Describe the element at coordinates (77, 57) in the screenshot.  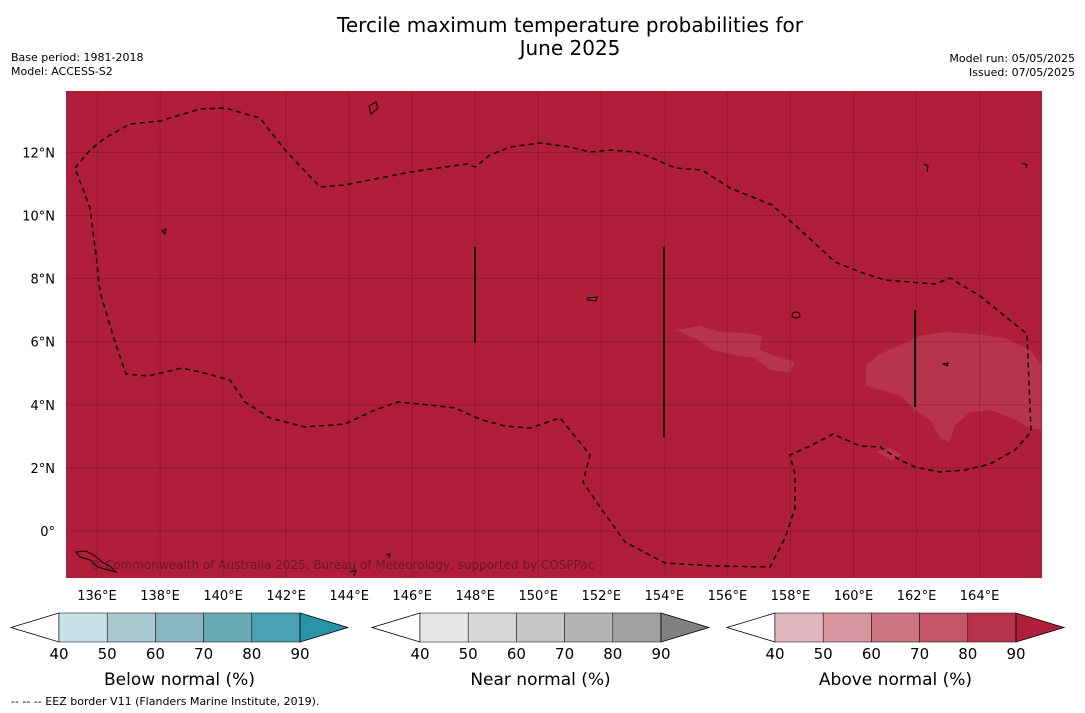
I see `base-period-text: Base period: 1981-2018` at that location.